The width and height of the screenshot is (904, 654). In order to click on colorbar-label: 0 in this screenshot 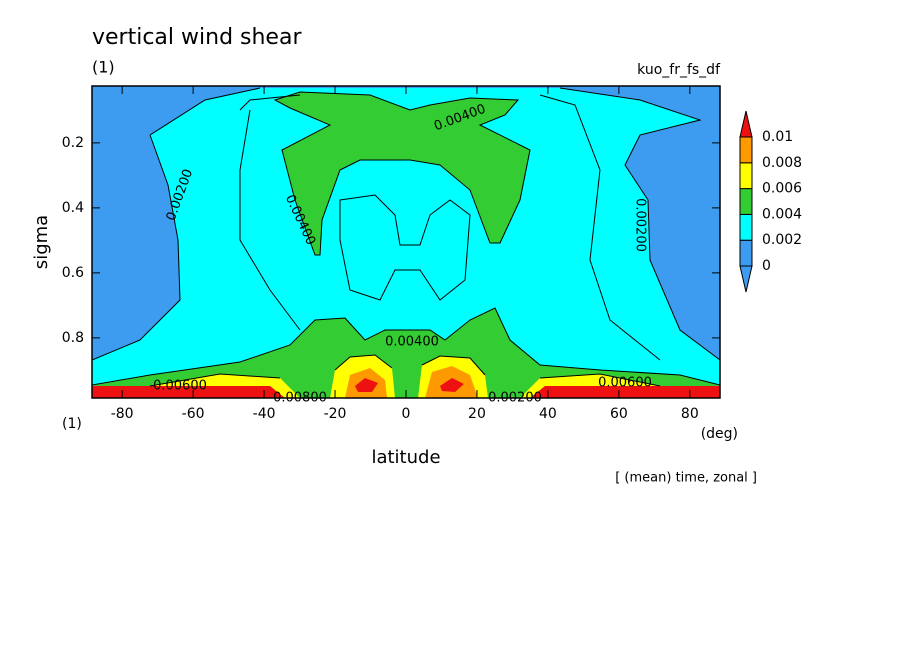, I will do `click(766, 266)`.